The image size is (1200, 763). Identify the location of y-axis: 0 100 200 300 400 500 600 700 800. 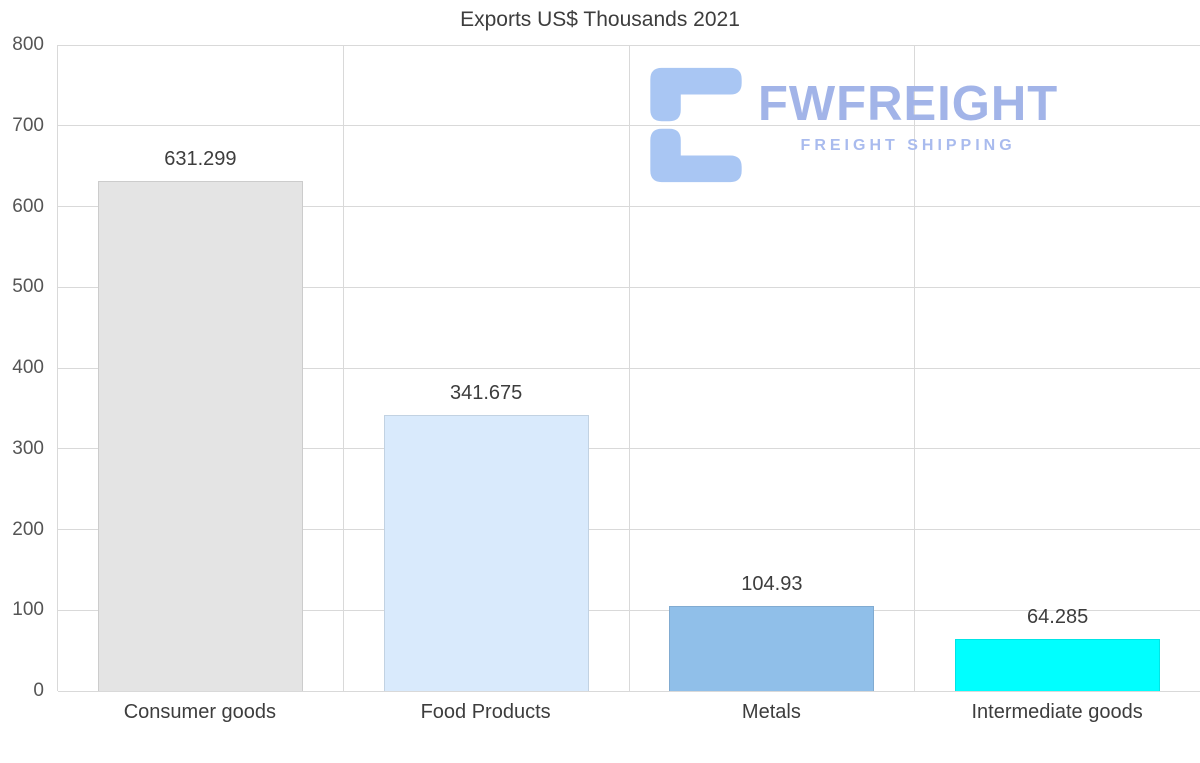
(25, 367).